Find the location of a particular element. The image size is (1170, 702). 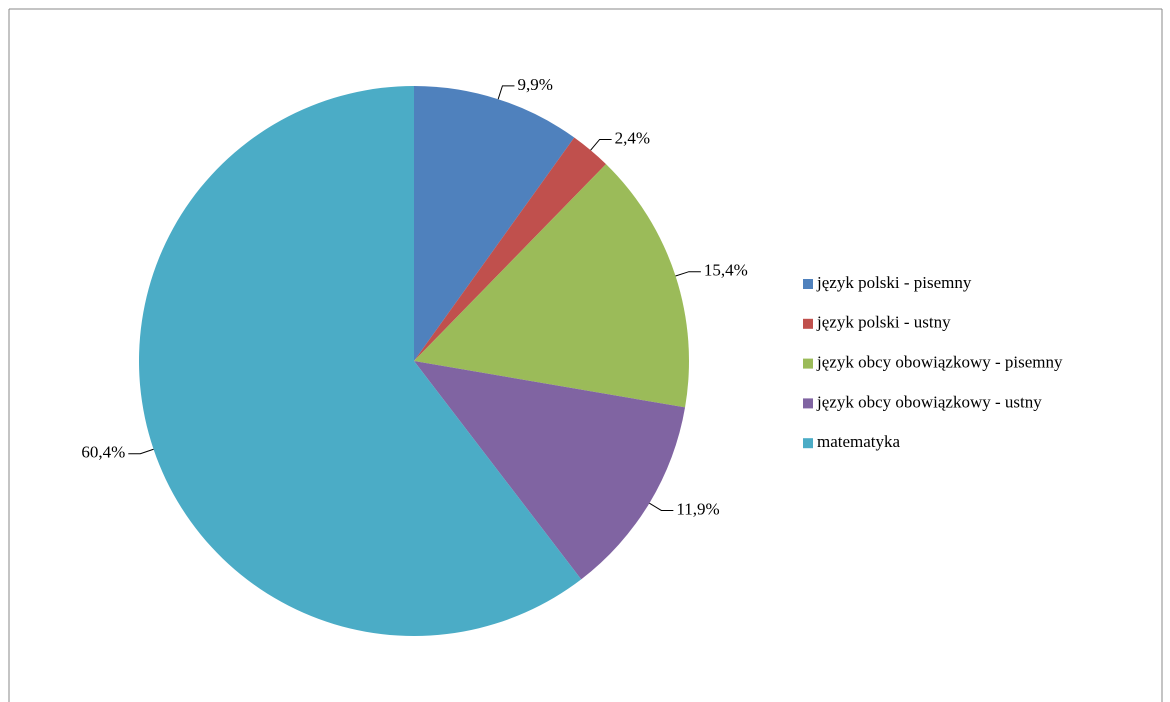

data-label: 9,9% is located at coordinates (534, 84).